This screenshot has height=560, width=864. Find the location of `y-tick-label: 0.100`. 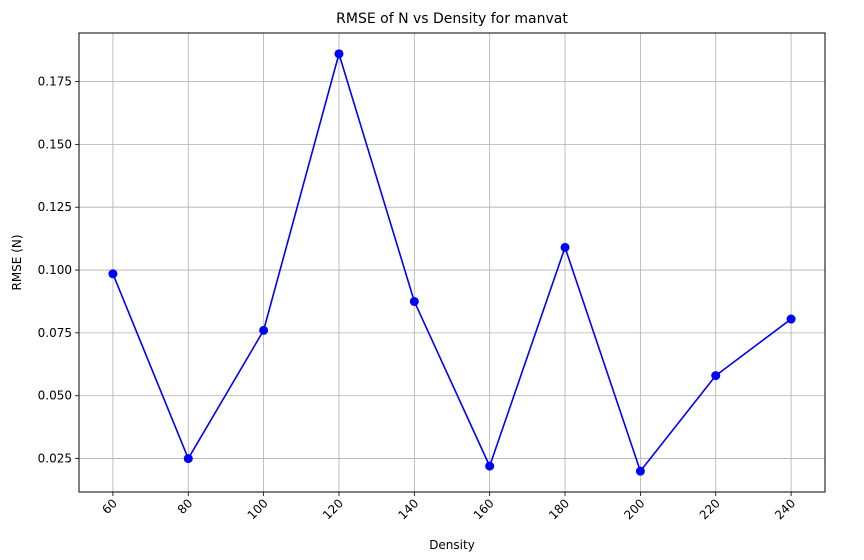

y-tick-label: 0.100 is located at coordinates (55, 270).